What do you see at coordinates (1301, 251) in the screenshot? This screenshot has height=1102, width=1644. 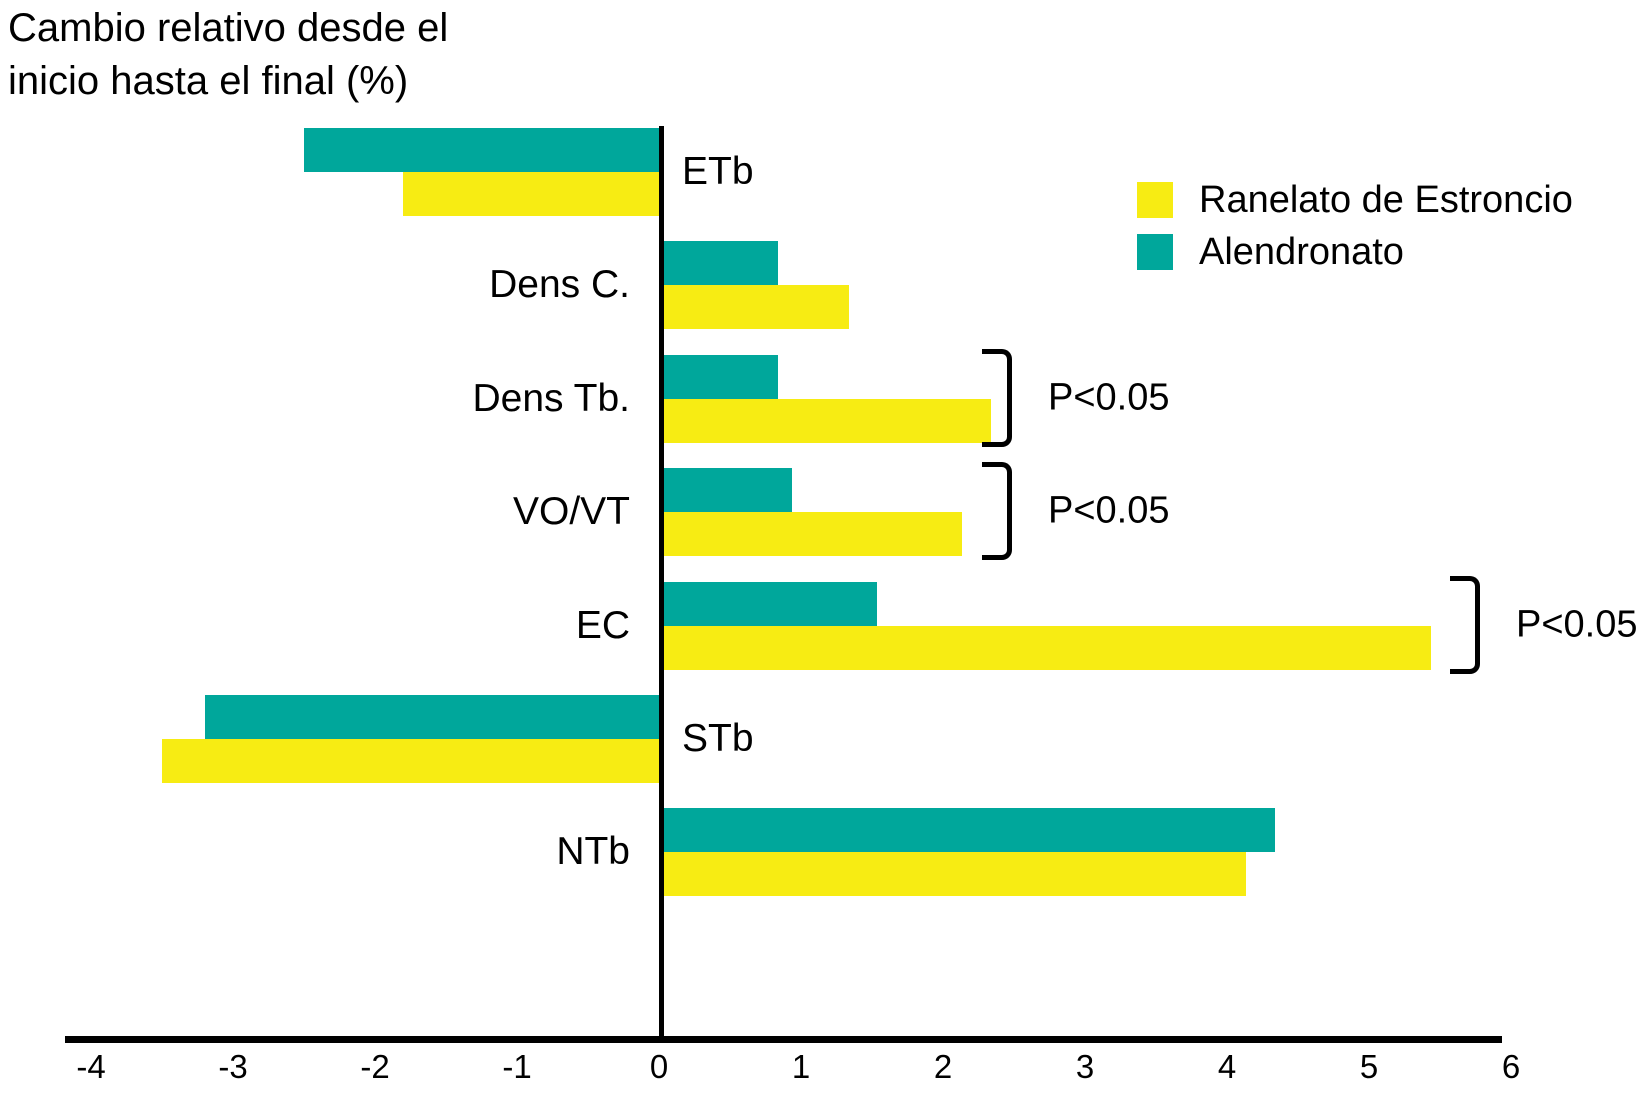 I see `legend-label-alendronato: Alendronato` at bounding box center [1301, 251].